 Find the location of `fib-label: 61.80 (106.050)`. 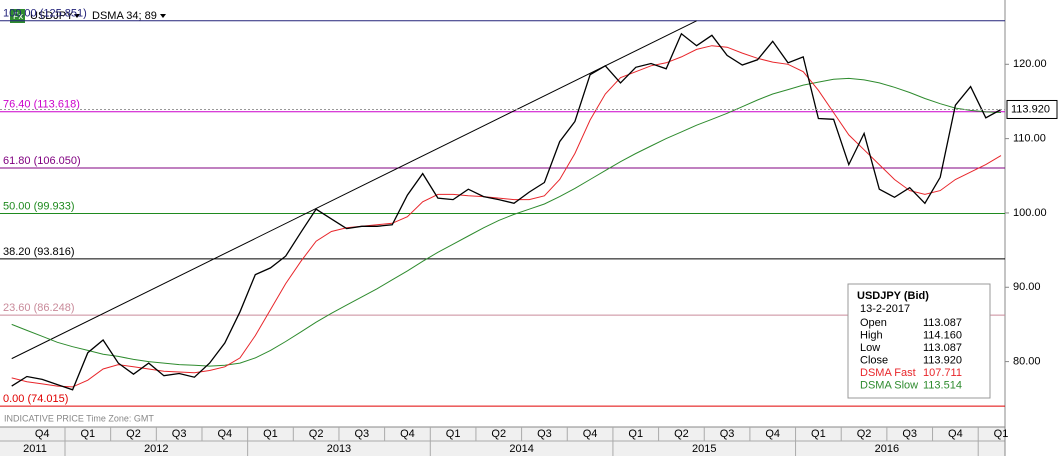

fib-label: 61.80 (106.050) is located at coordinates (42, 161).